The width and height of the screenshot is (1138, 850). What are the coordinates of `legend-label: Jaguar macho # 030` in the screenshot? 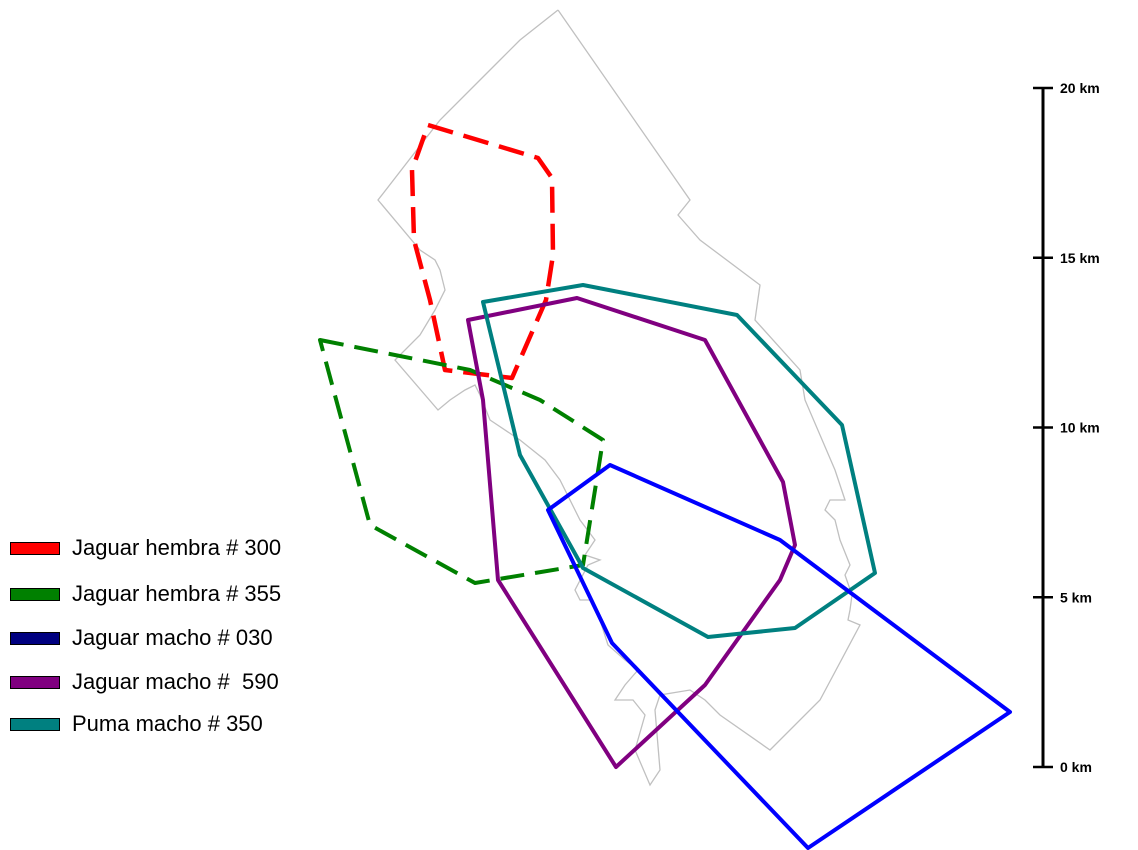 It's located at (172, 637).